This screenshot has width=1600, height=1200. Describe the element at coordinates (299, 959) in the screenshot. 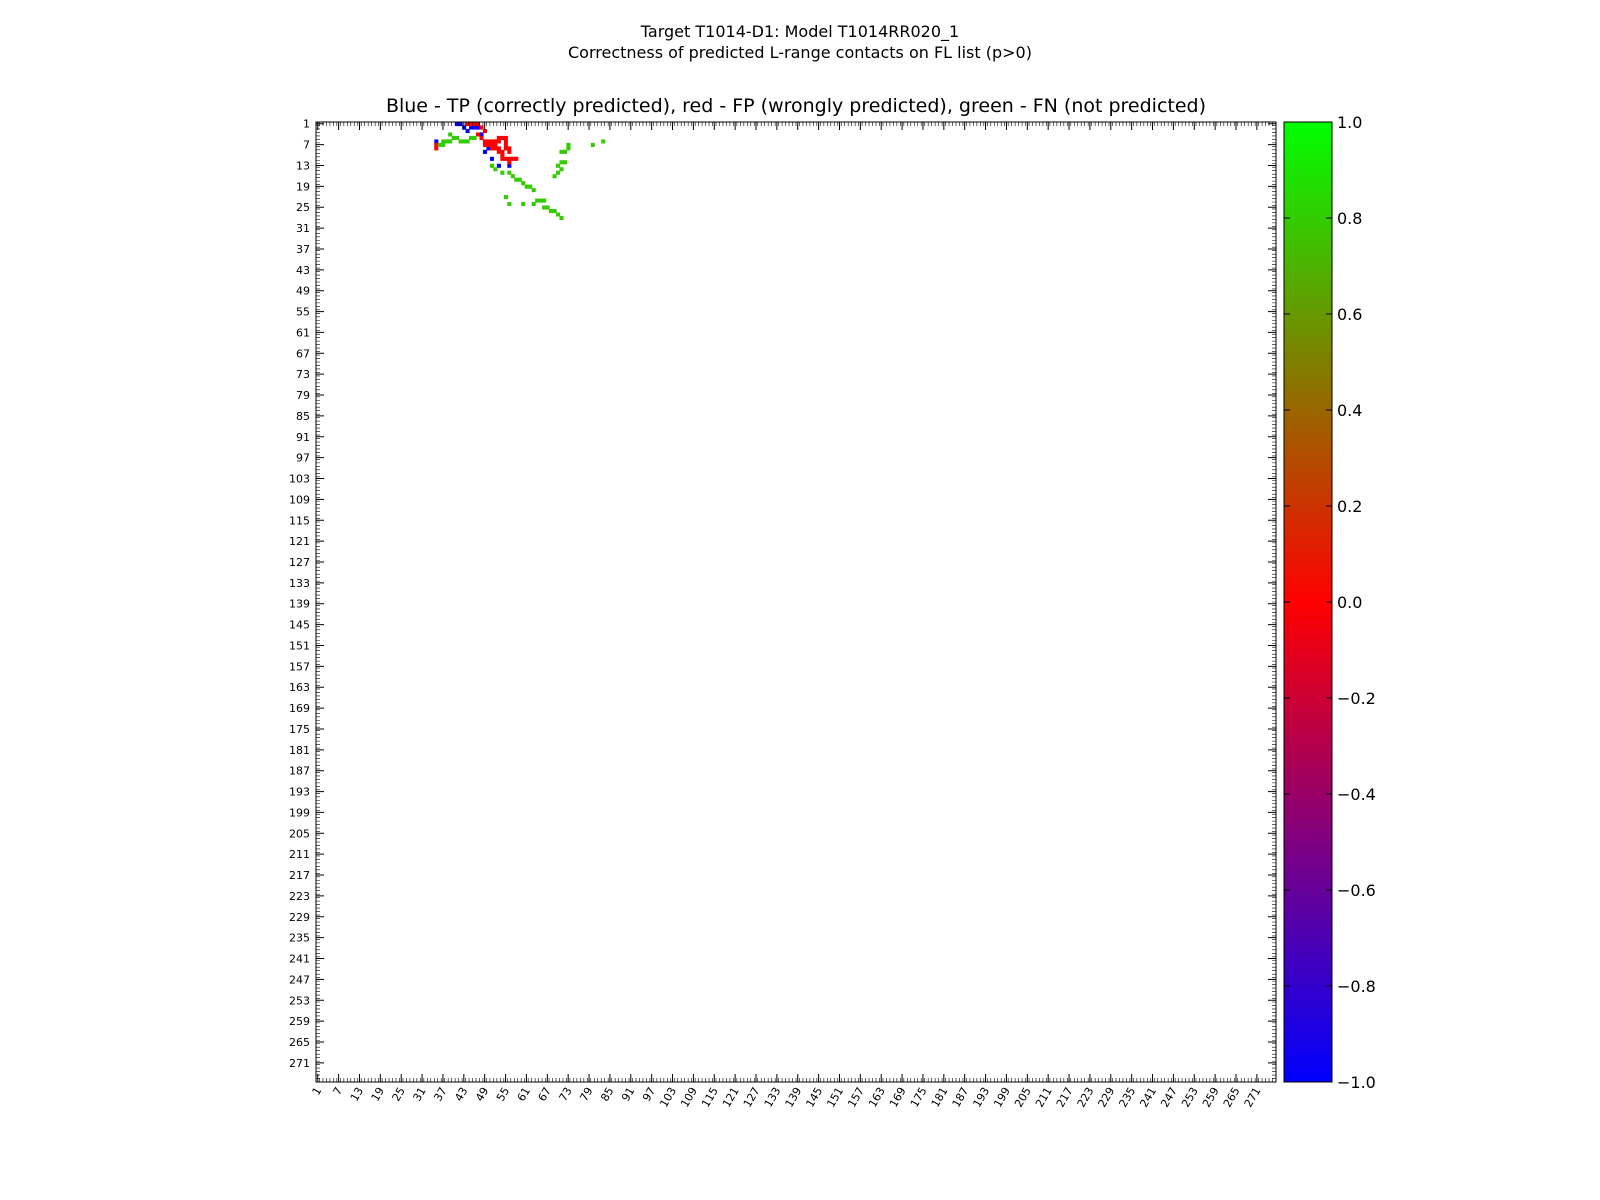

I see `y-tick-label: 241` at that location.